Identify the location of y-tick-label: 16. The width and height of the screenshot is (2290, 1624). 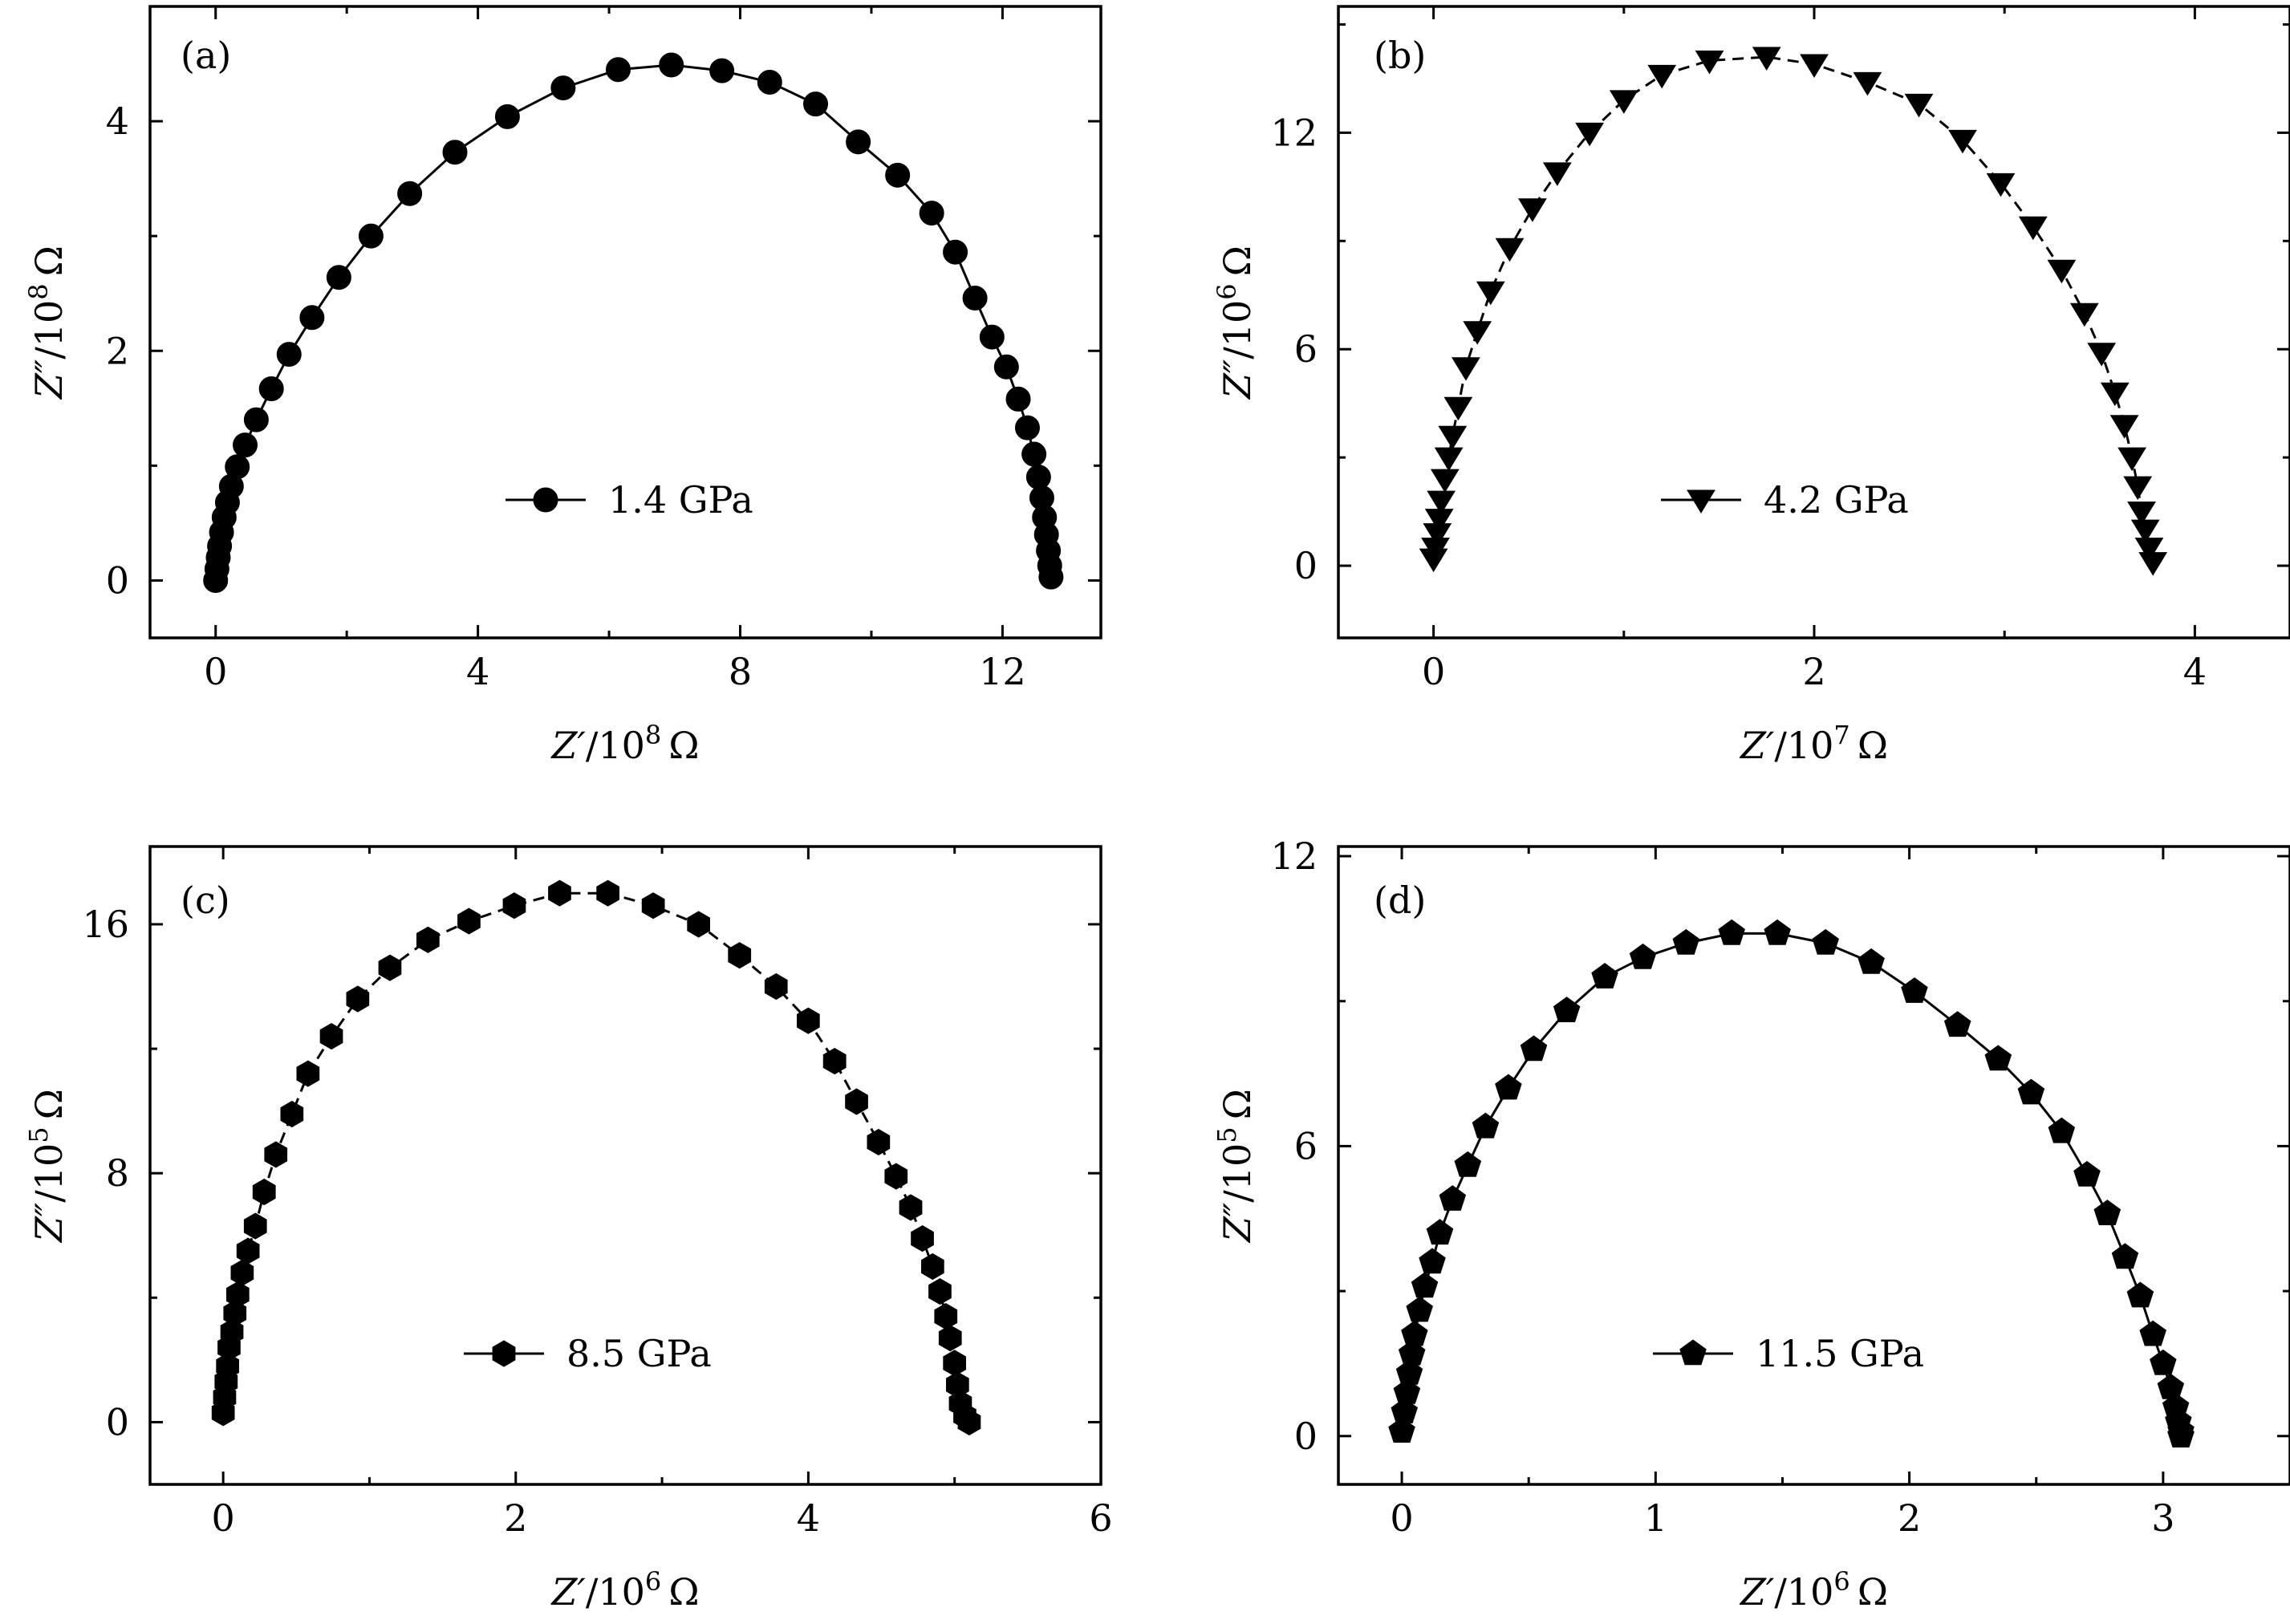
(105, 924).